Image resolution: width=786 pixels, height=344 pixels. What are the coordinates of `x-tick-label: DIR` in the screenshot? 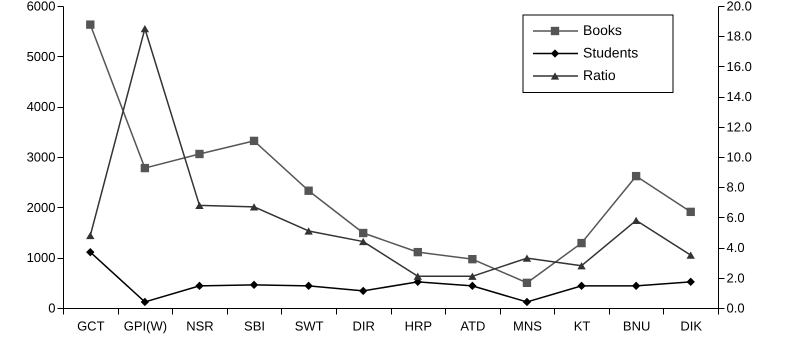 It's located at (363, 326).